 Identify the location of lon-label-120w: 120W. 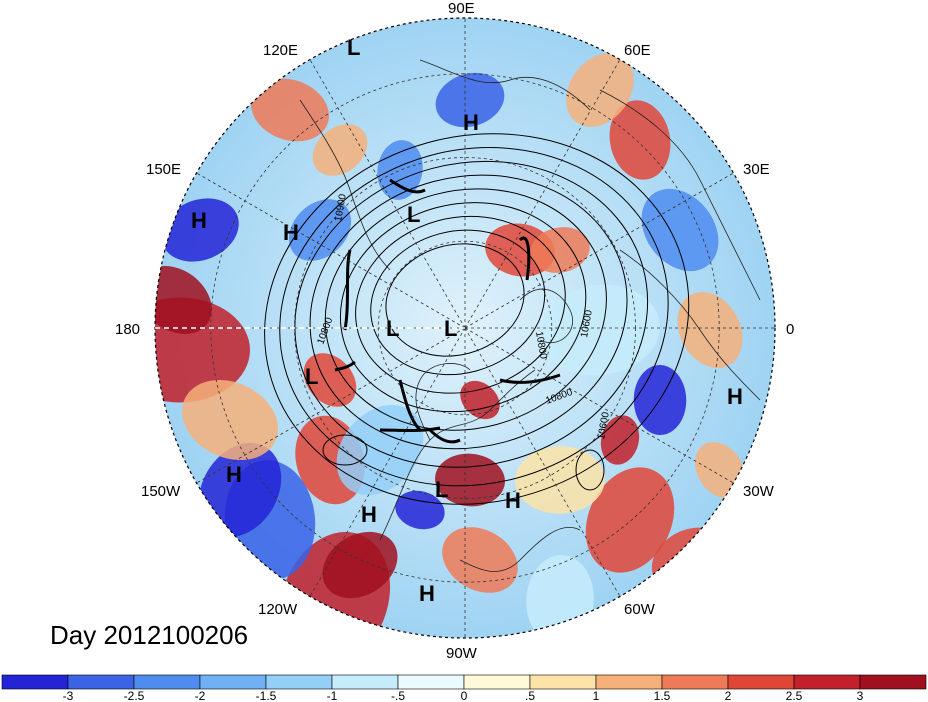
(278, 609).